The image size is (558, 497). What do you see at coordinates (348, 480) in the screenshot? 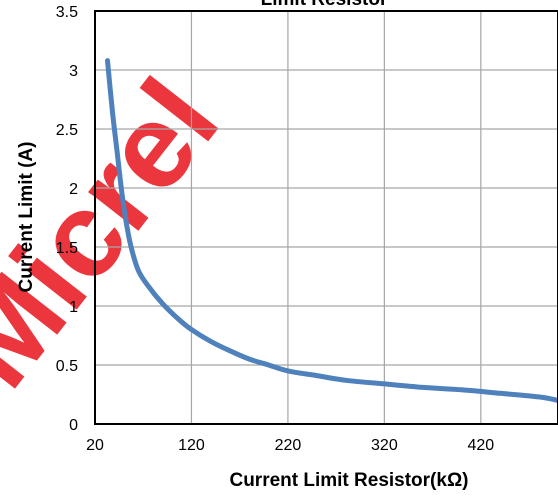
I see `x-axis-title: Current Limit Resistor(kΩ)` at bounding box center [348, 480].